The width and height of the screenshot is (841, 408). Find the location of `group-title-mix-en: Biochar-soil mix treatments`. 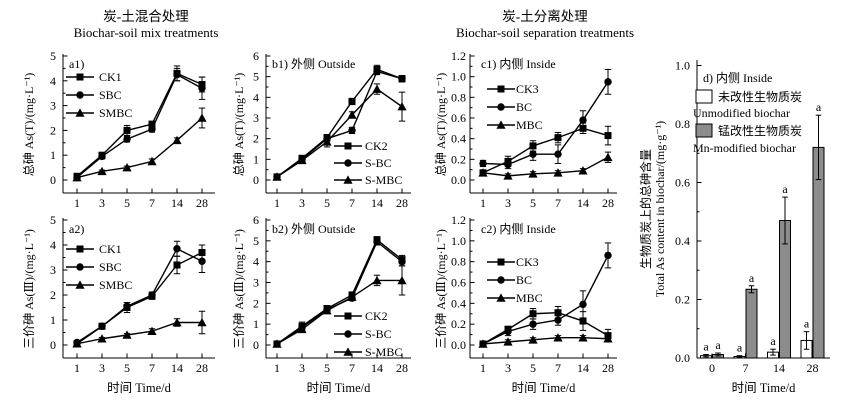

group-title-mix-en: Biochar-soil mix treatments is located at coordinates (146, 32).